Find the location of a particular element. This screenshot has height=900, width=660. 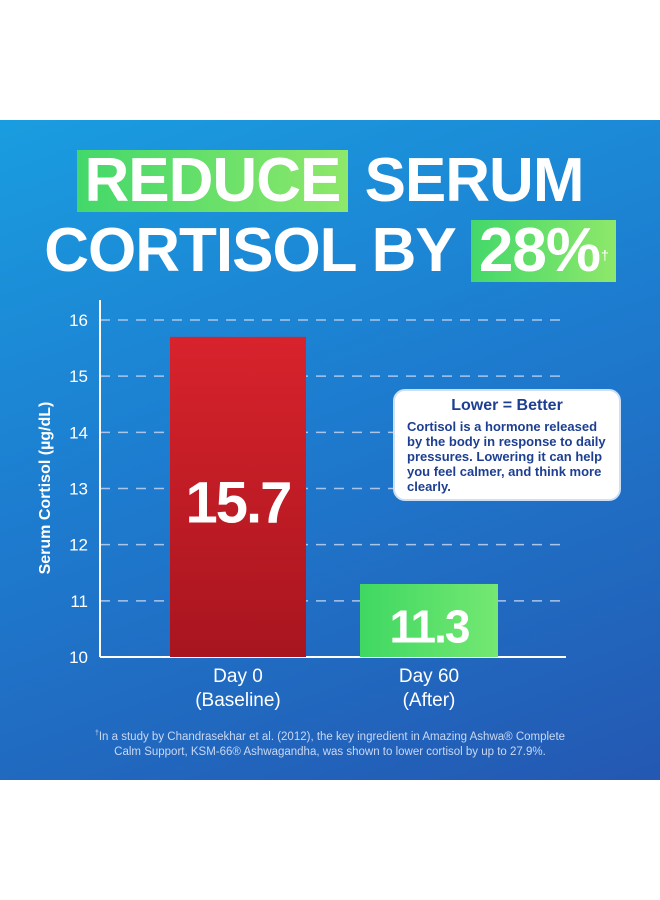

headline-line-2: CORTISOL BY 28%† is located at coordinates (330, 251).